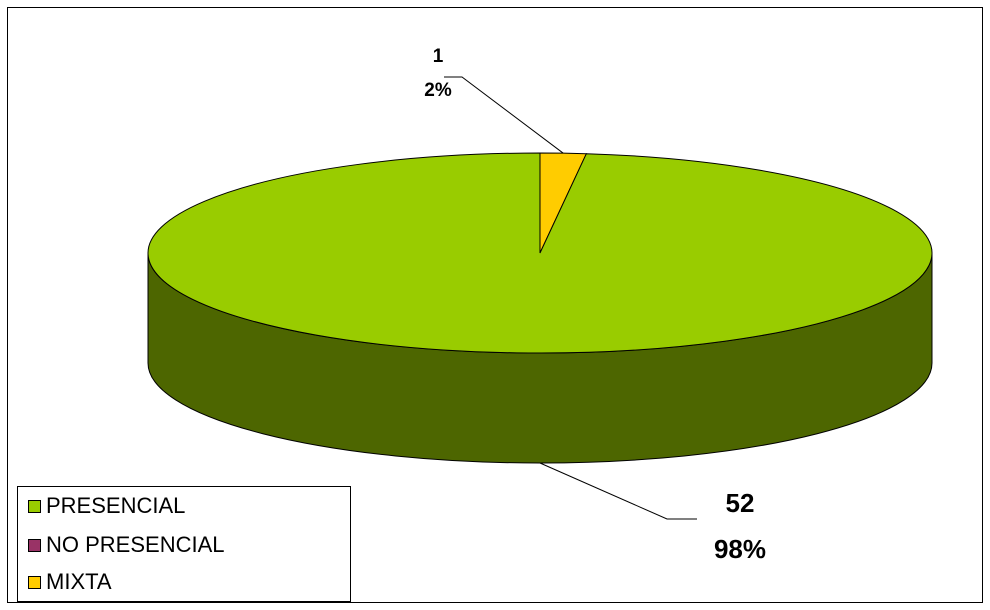  I want to click on data-label-presencial: 52 98%, so click(740, 526).